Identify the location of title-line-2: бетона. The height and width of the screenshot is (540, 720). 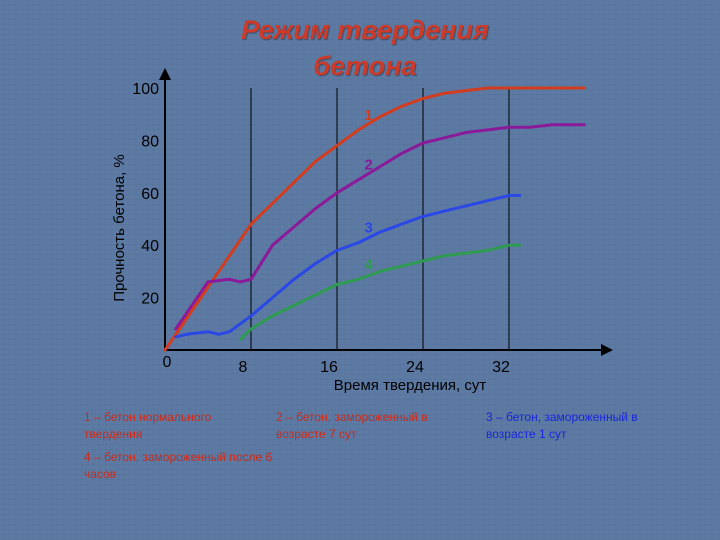
(365, 66).